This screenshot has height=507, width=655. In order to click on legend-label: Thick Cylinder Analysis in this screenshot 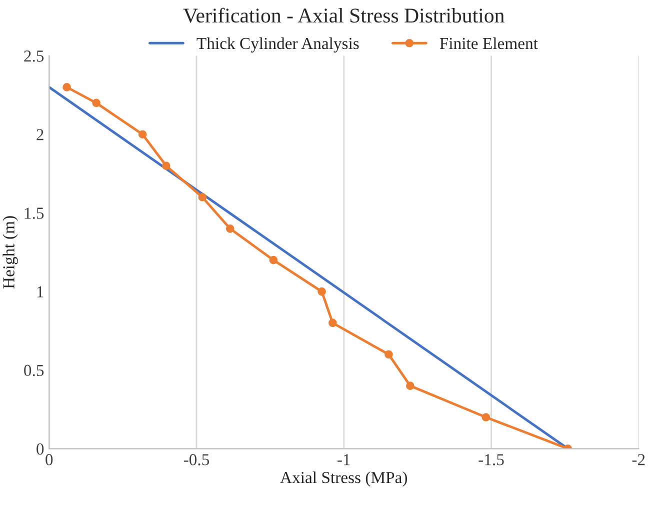, I will do `click(277, 45)`.